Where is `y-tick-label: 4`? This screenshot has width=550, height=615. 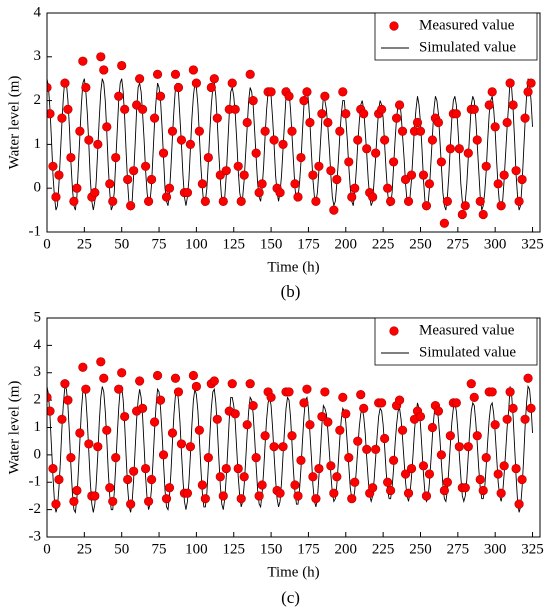 y-tick-label: 4 is located at coordinates (38, 12).